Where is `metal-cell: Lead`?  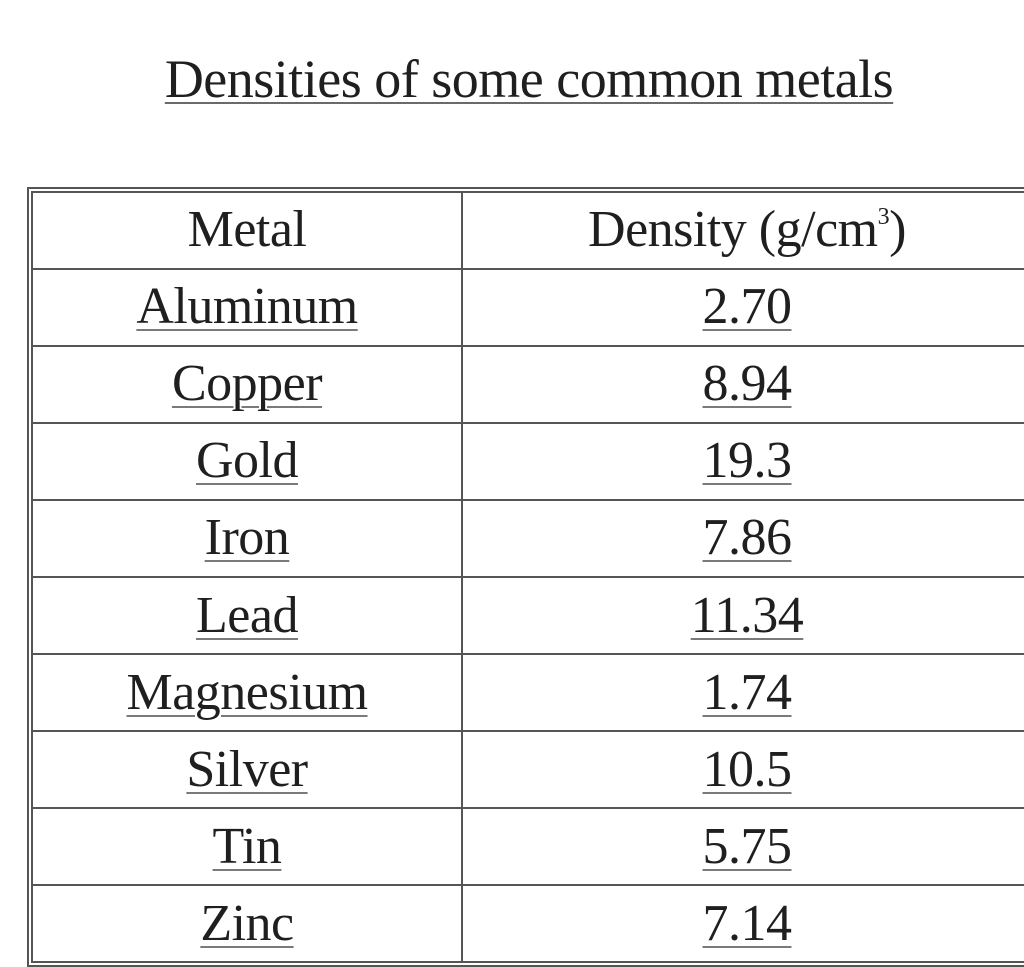 metal-cell: Lead is located at coordinates (248, 615).